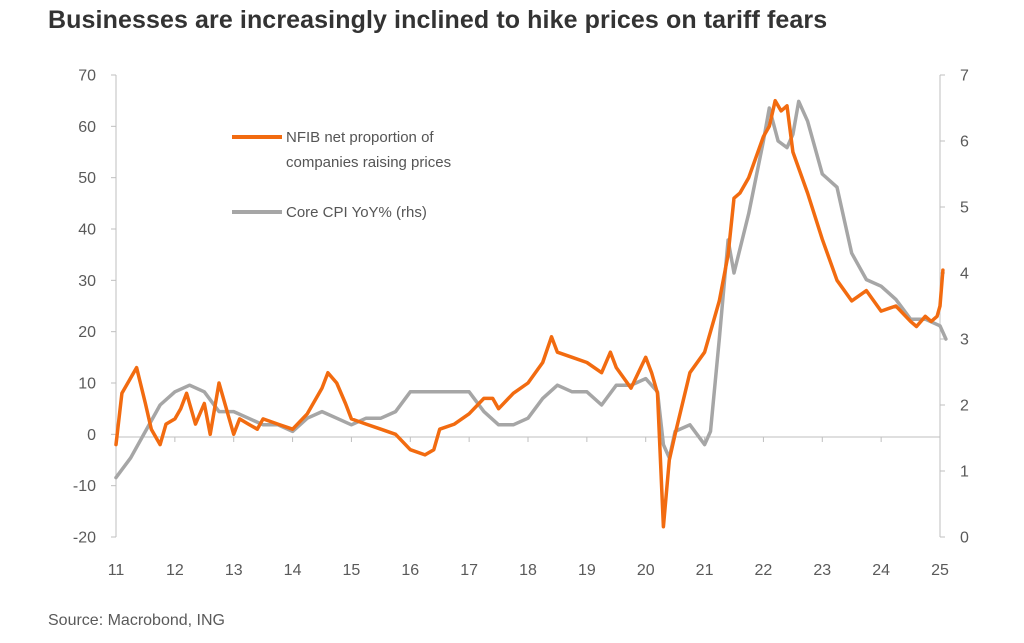 The image size is (1024, 643). What do you see at coordinates (87, 384) in the screenshot?
I see `y-left-tick-label: 10` at bounding box center [87, 384].